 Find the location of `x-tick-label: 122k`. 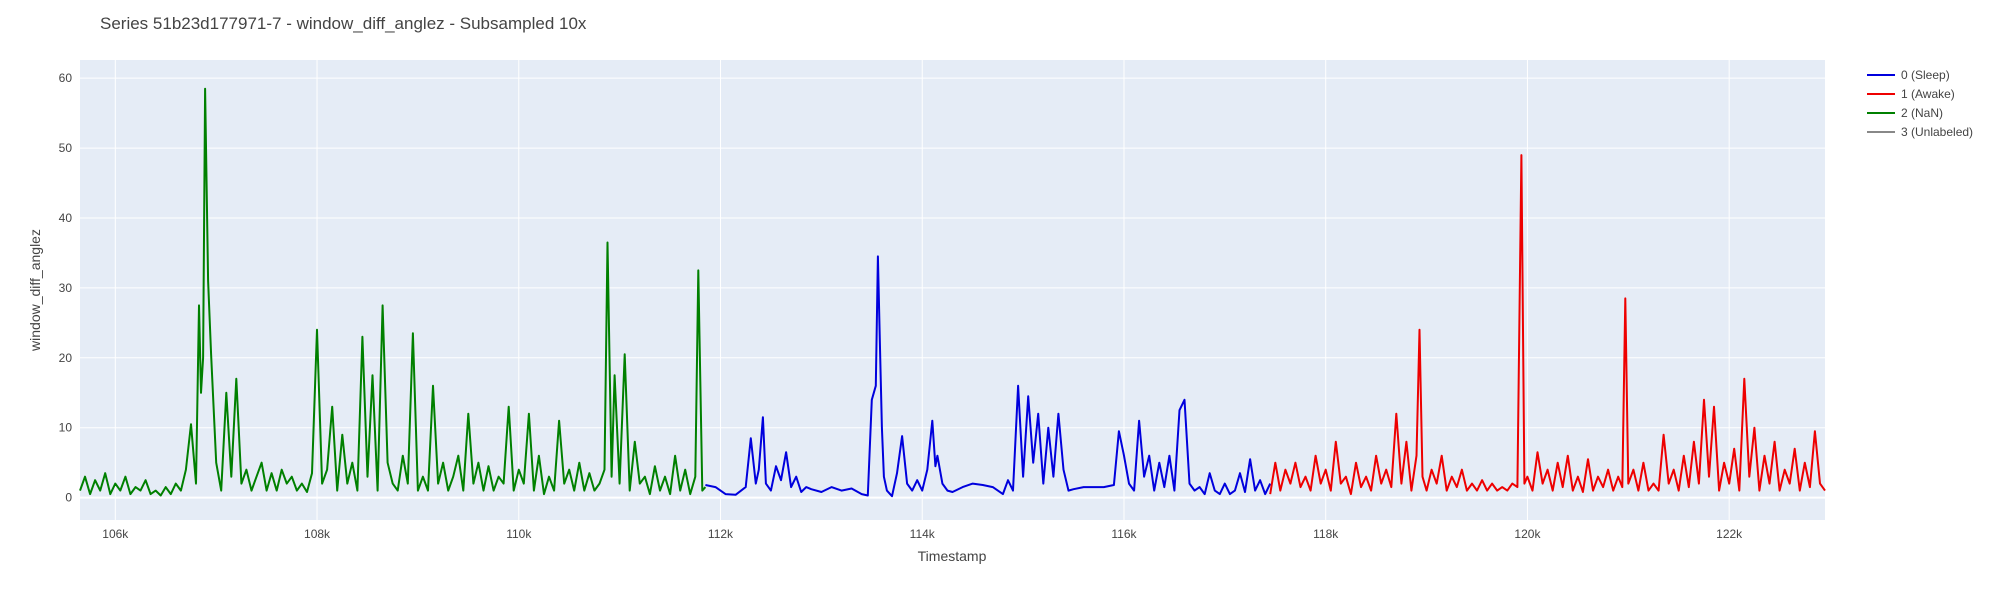

x-tick-label: 122k is located at coordinates (1729, 534).